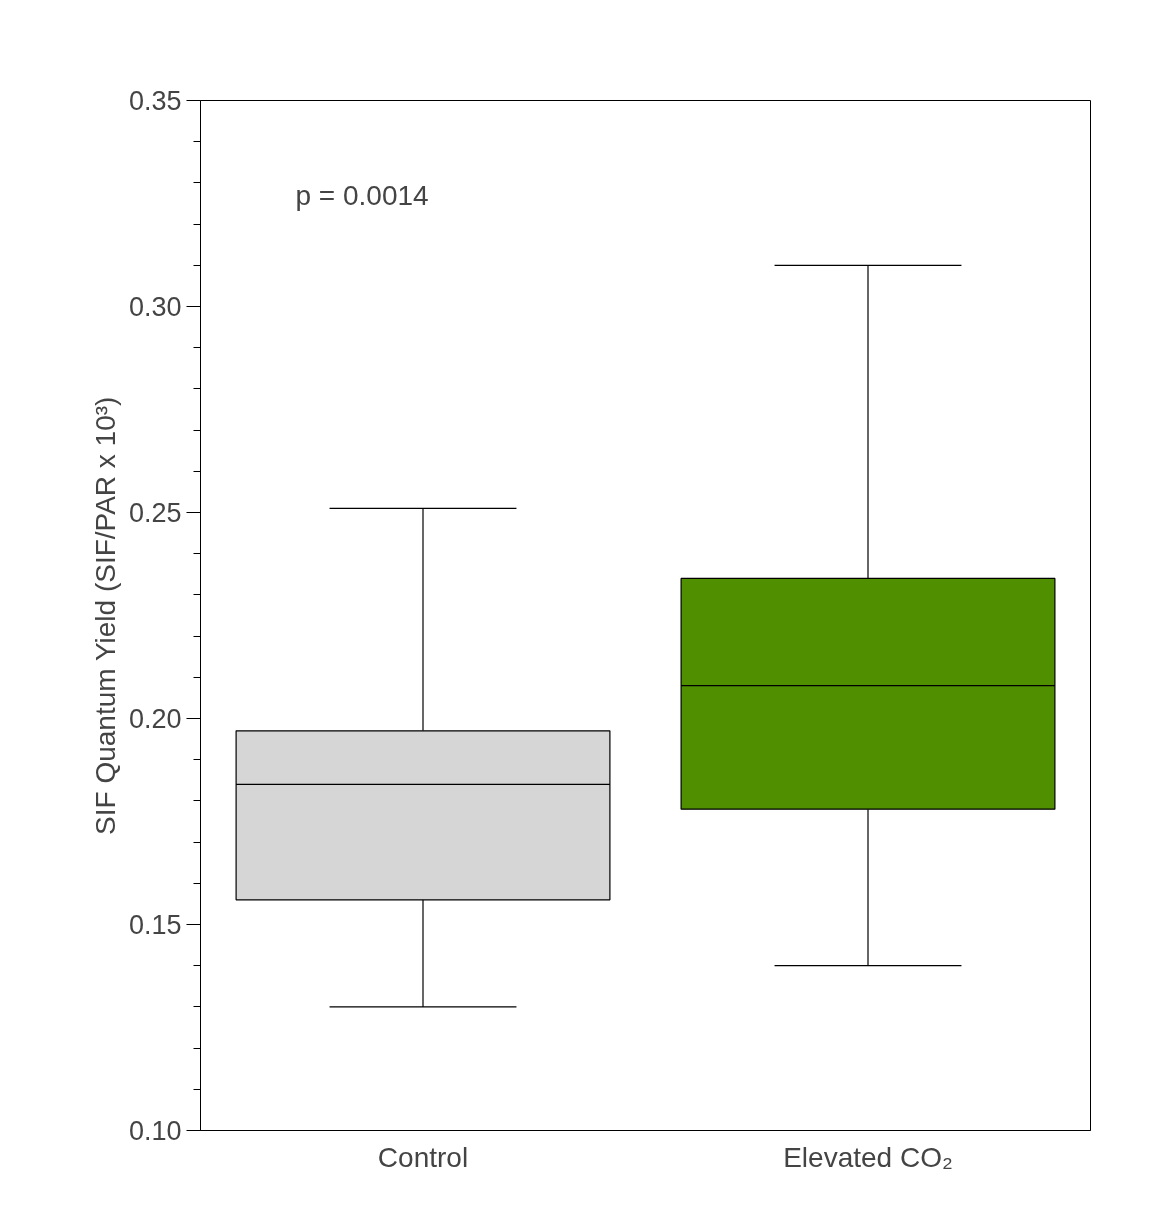 The height and width of the screenshot is (1207, 1169). Describe the element at coordinates (362, 195) in the screenshot. I see `annotation: p = 0.0014` at that location.